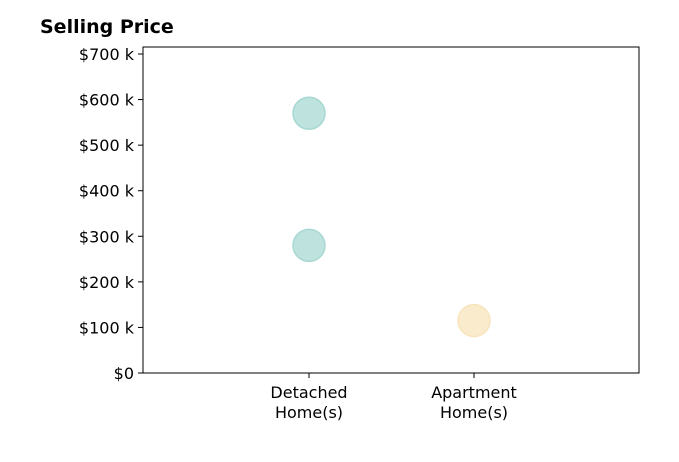  What do you see at coordinates (107, 145) in the screenshot?
I see `y-tick-label: $500 k` at bounding box center [107, 145].